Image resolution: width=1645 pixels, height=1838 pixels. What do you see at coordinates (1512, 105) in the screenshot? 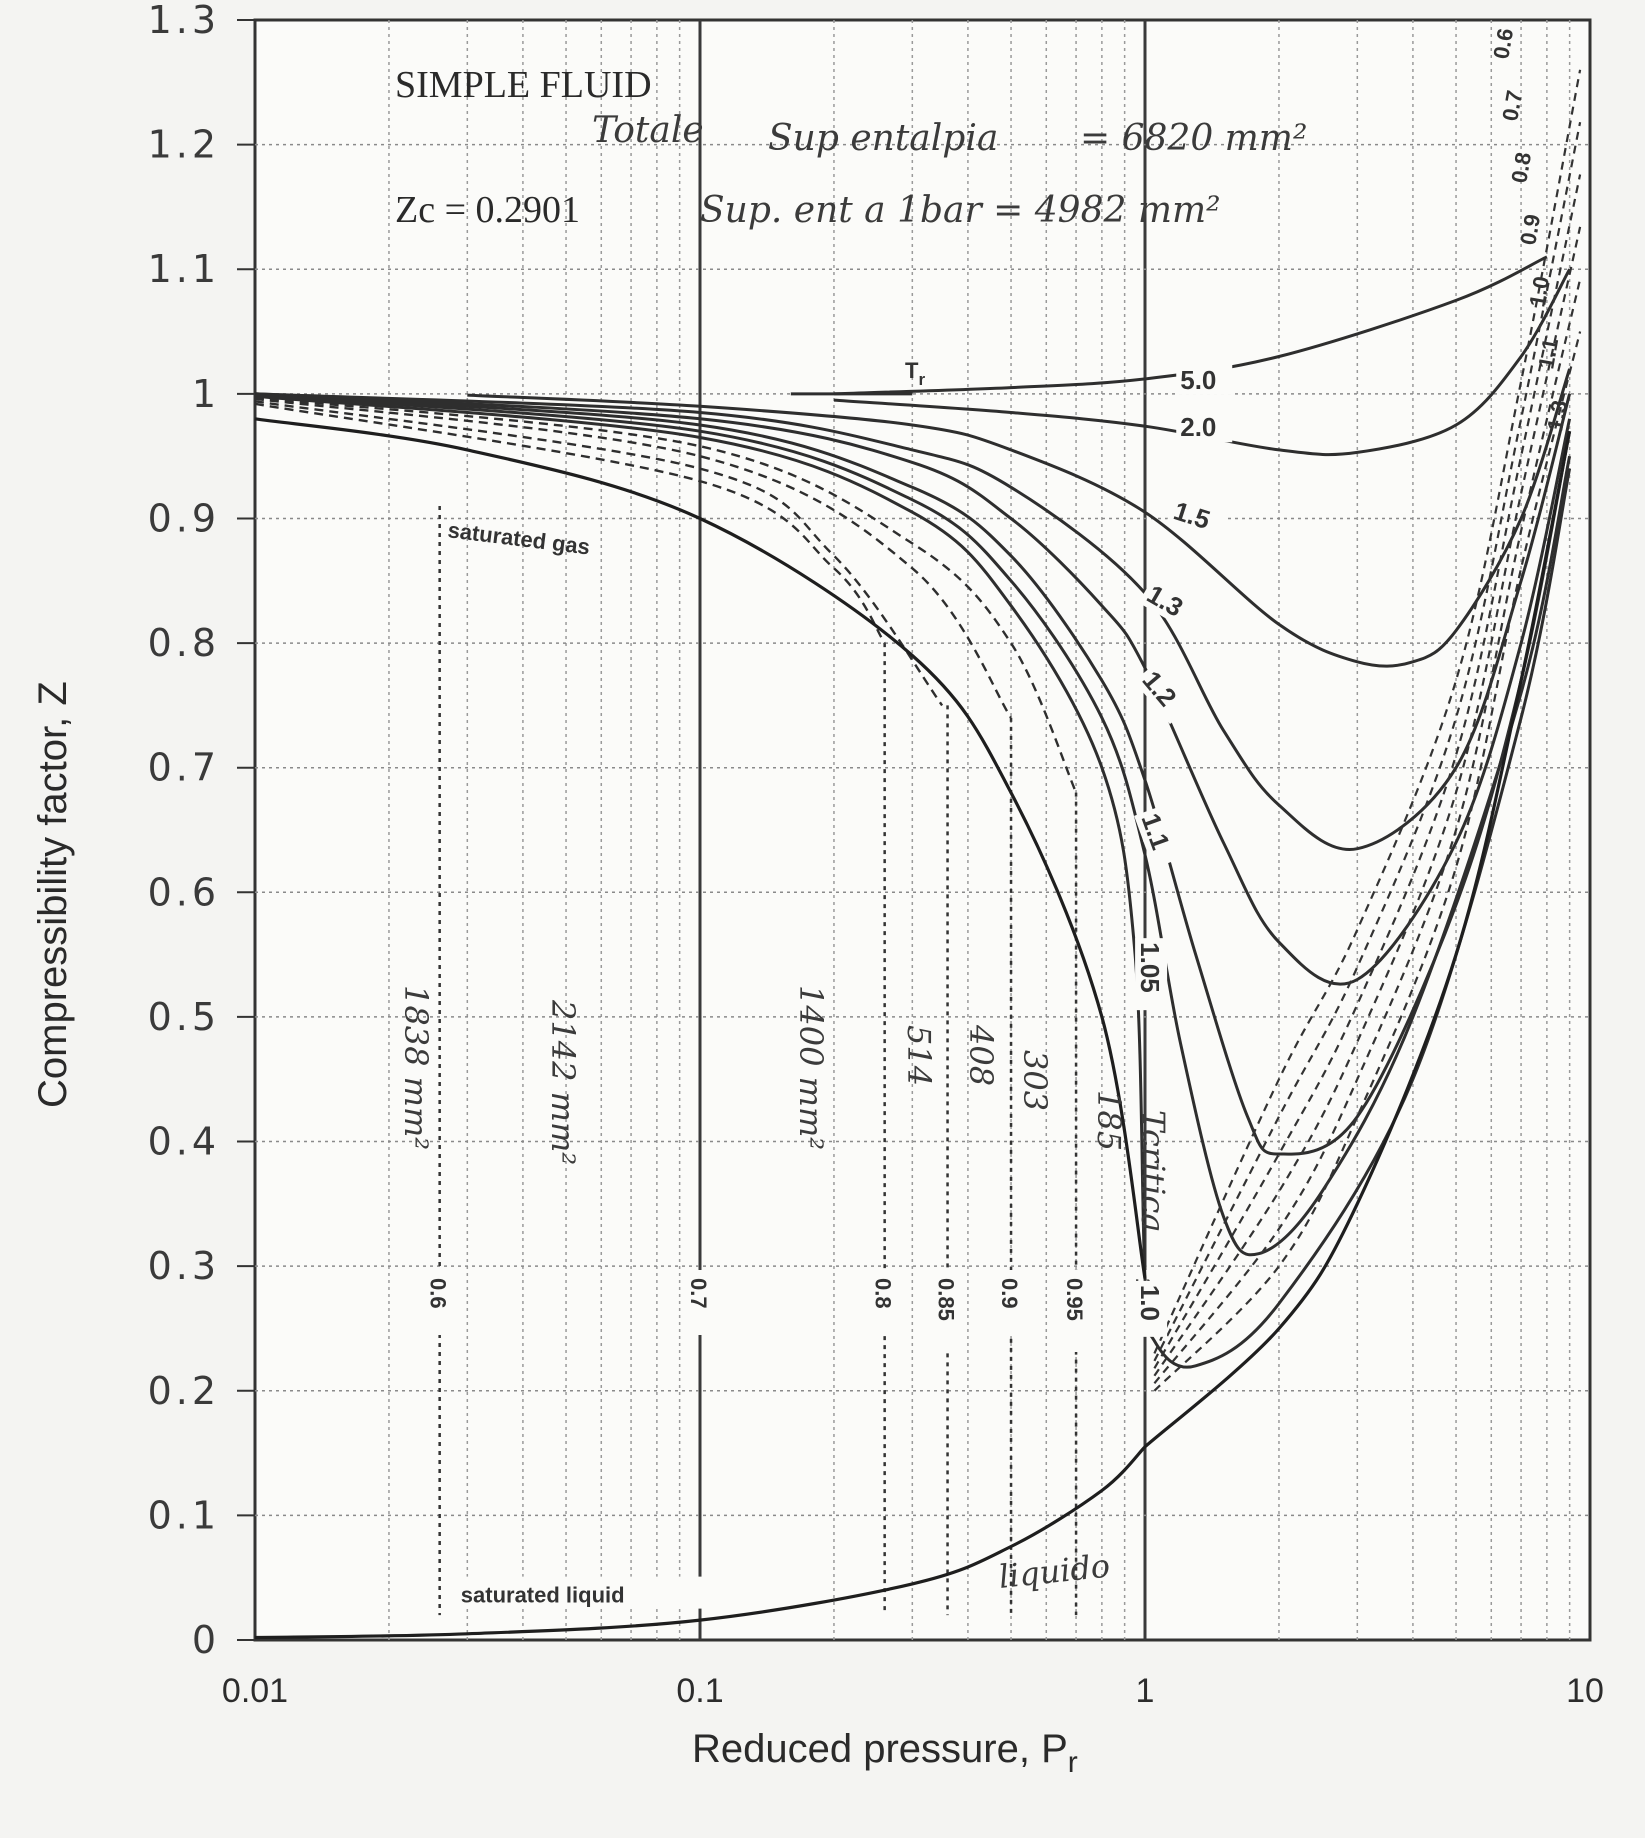
I see `edge-isotherm-label: 0.7` at bounding box center [1512, 105].